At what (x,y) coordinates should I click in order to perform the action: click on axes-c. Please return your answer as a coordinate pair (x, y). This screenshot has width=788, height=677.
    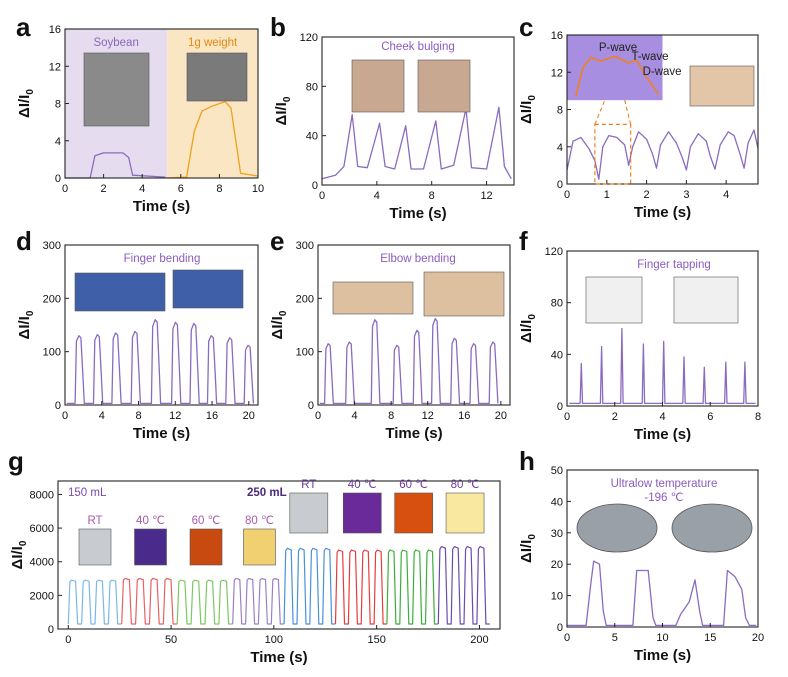
    Looking at the image, I should click on (662, 109).